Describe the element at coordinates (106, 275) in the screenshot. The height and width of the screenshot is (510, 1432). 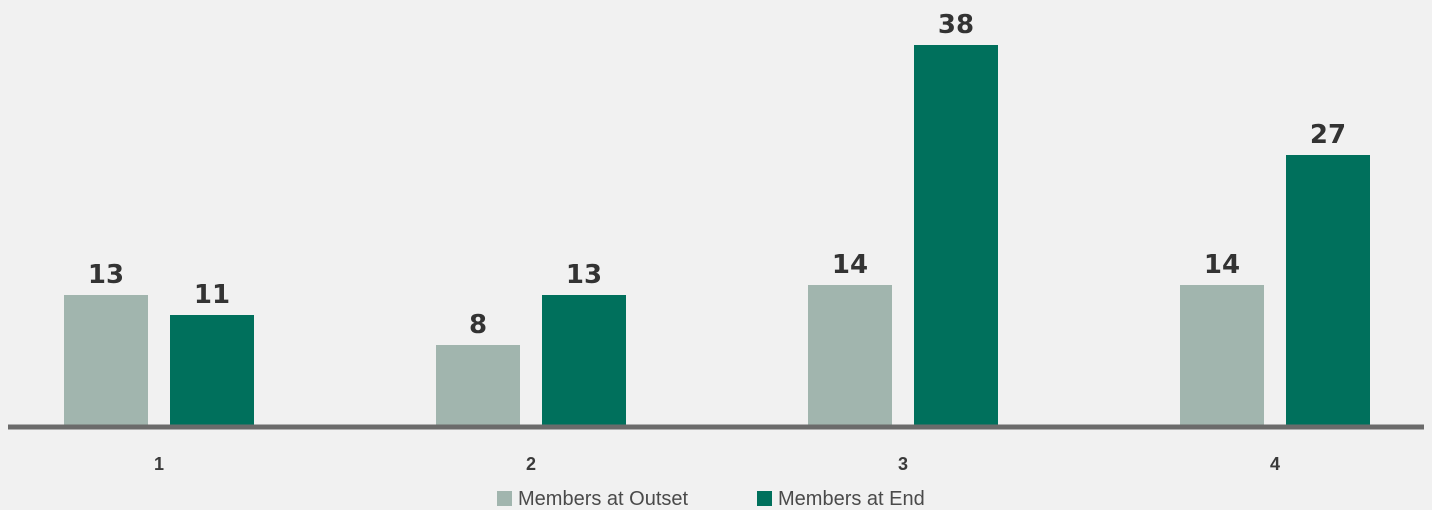
I see `value-label-outset-1: 13` at that location.